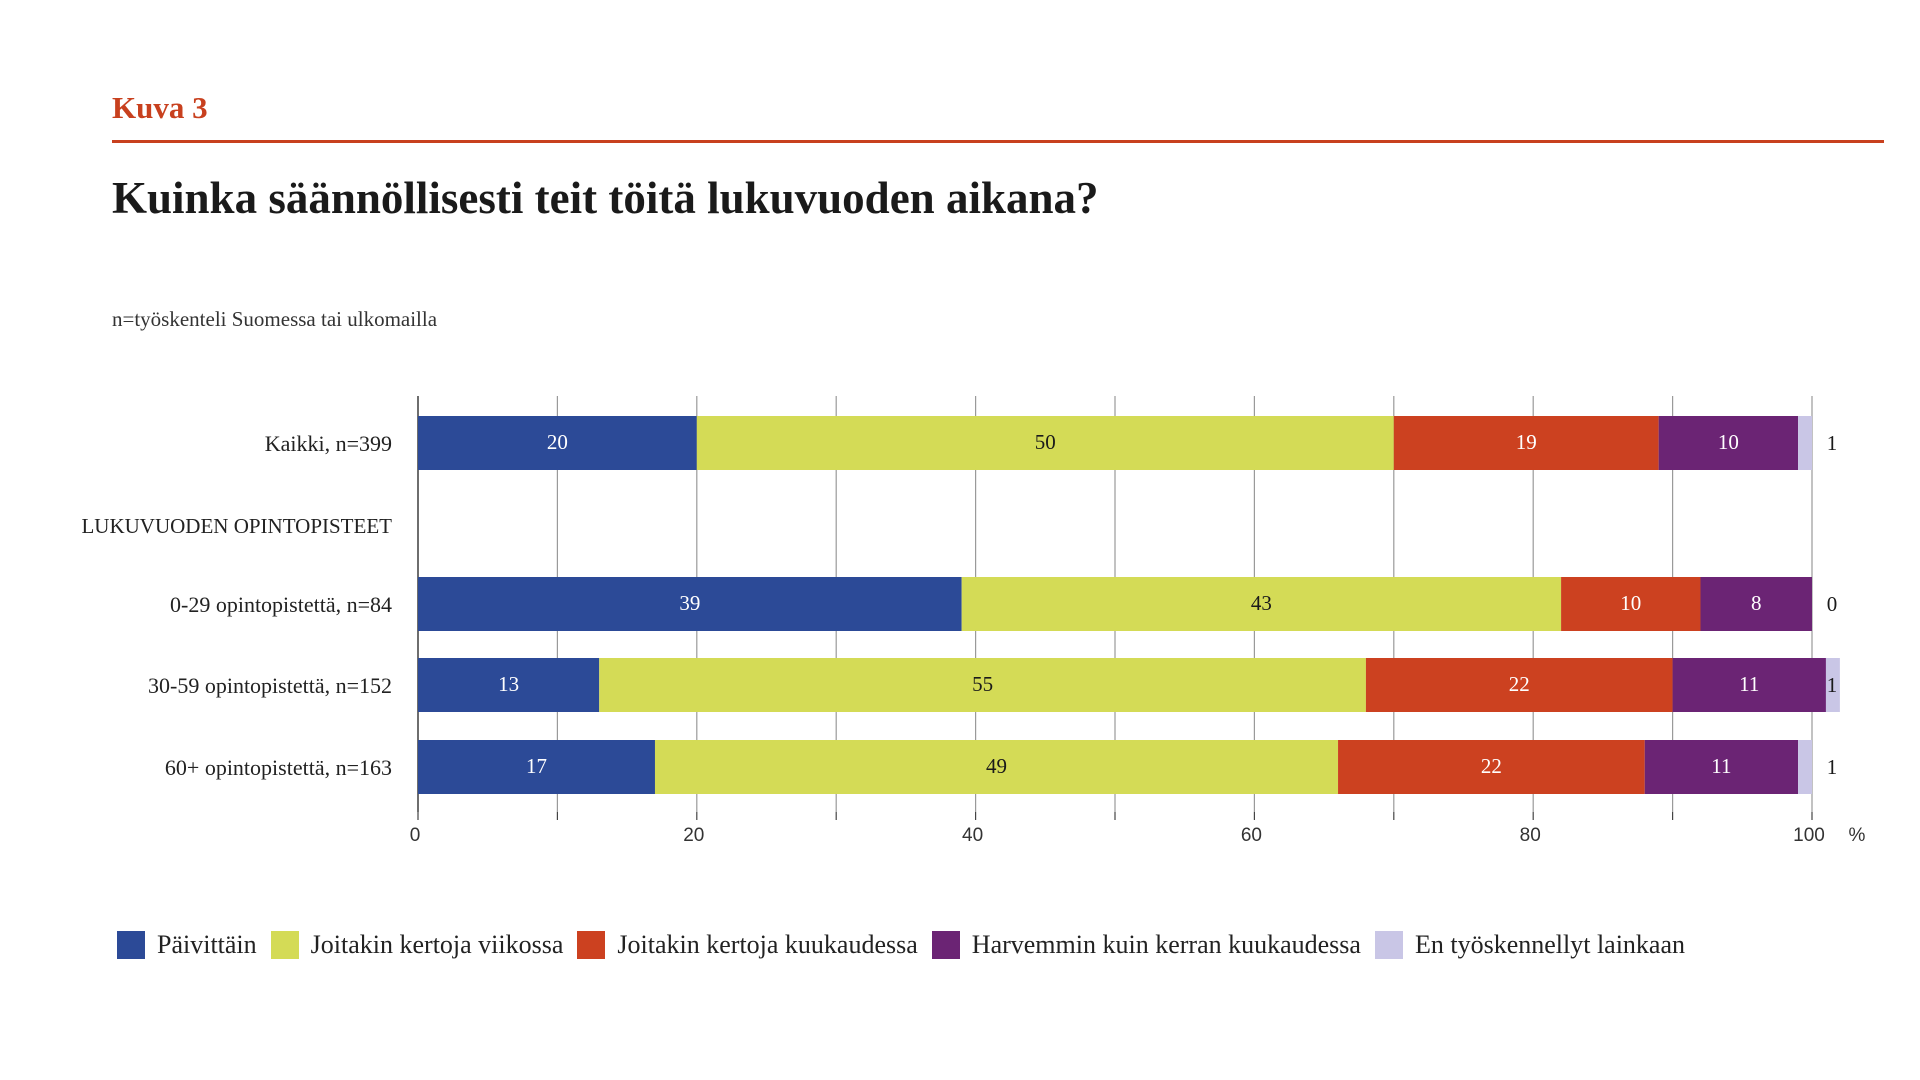 The width and height of the screenshot is (1920, 1080). I want to click on legend-item: Päivittäin, so click(187, 945).